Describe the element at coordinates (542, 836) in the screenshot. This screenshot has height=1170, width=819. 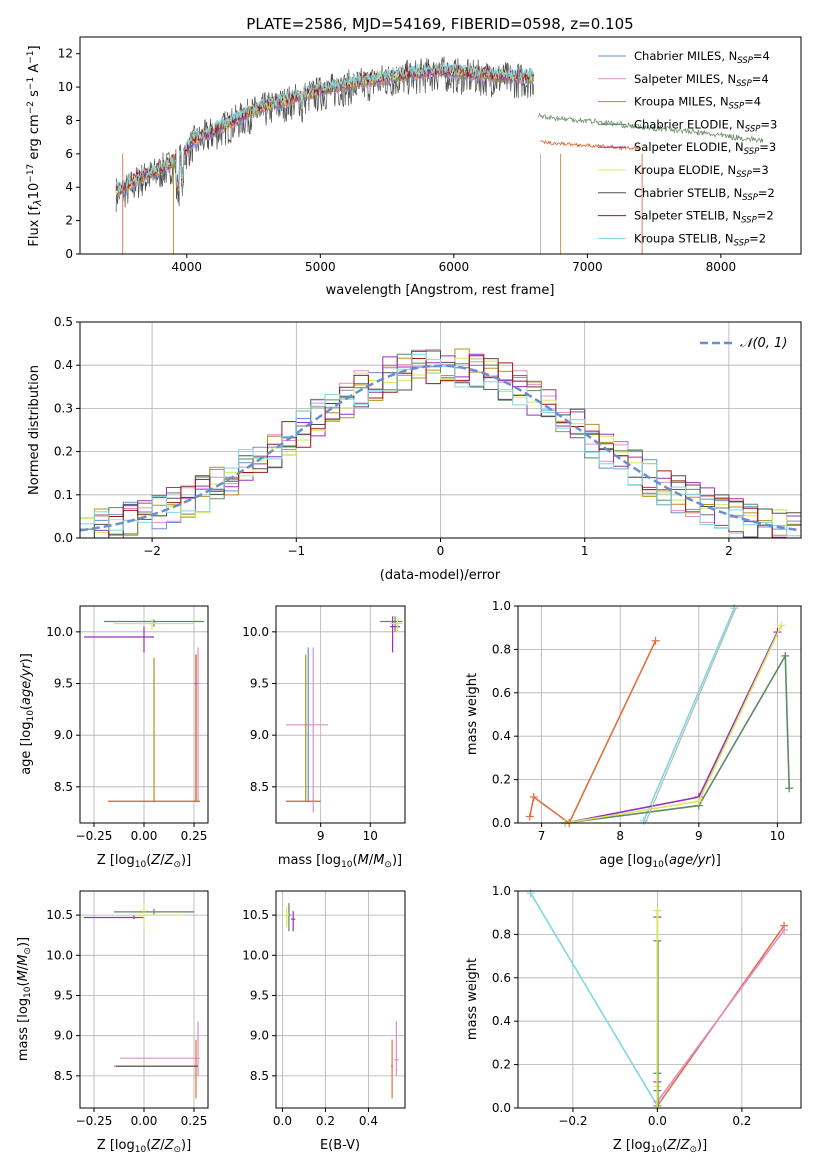
I see `x-tick-label: 7` at that location.